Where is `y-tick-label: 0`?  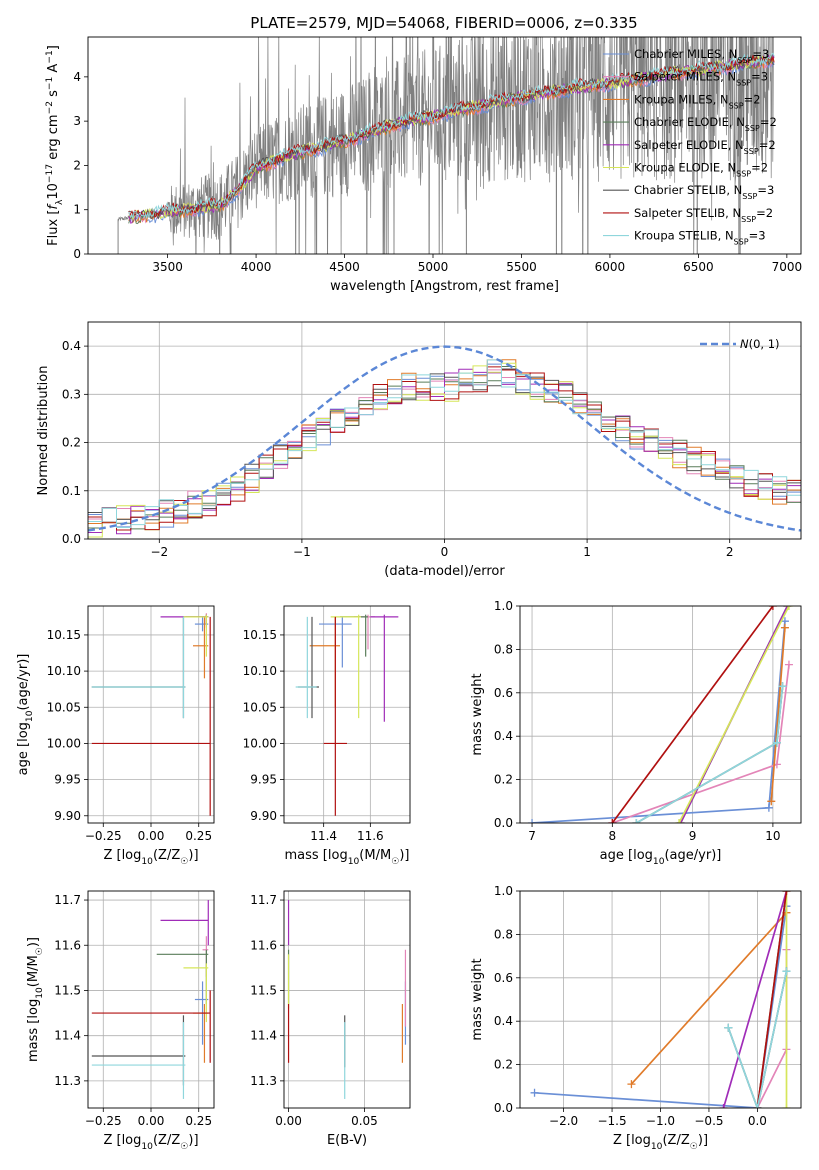 y-tick-label: 0 is located at coordinates (77, 254).